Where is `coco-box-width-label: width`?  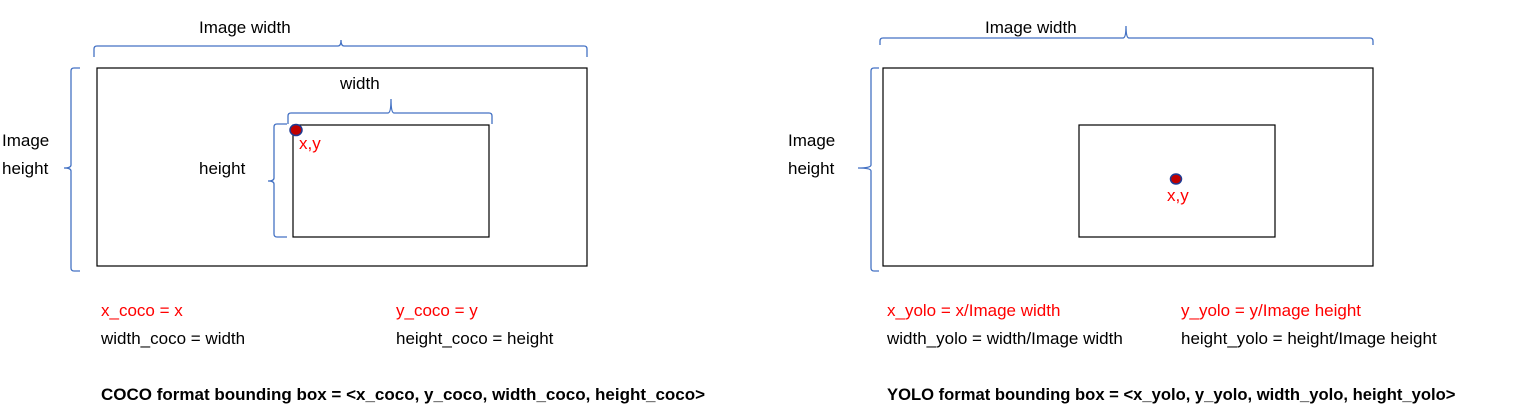 coco-box-width-label: width is located at coordinates (360, 83).